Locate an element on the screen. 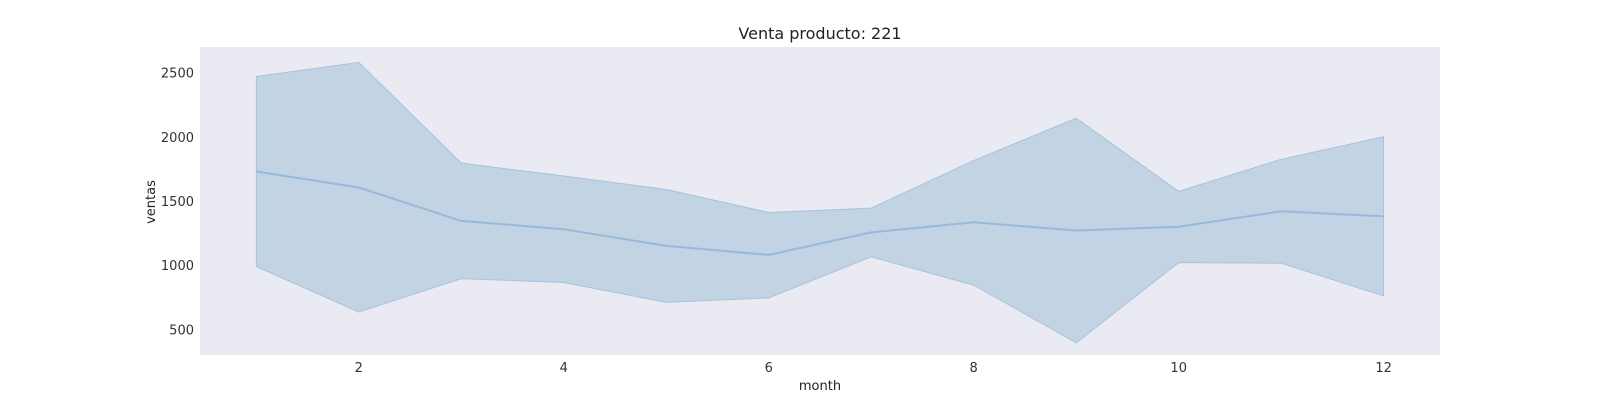 The width and height of the screenshot is (1600, 400). x-tick-label: 2 is located at coordinates (359, 368).